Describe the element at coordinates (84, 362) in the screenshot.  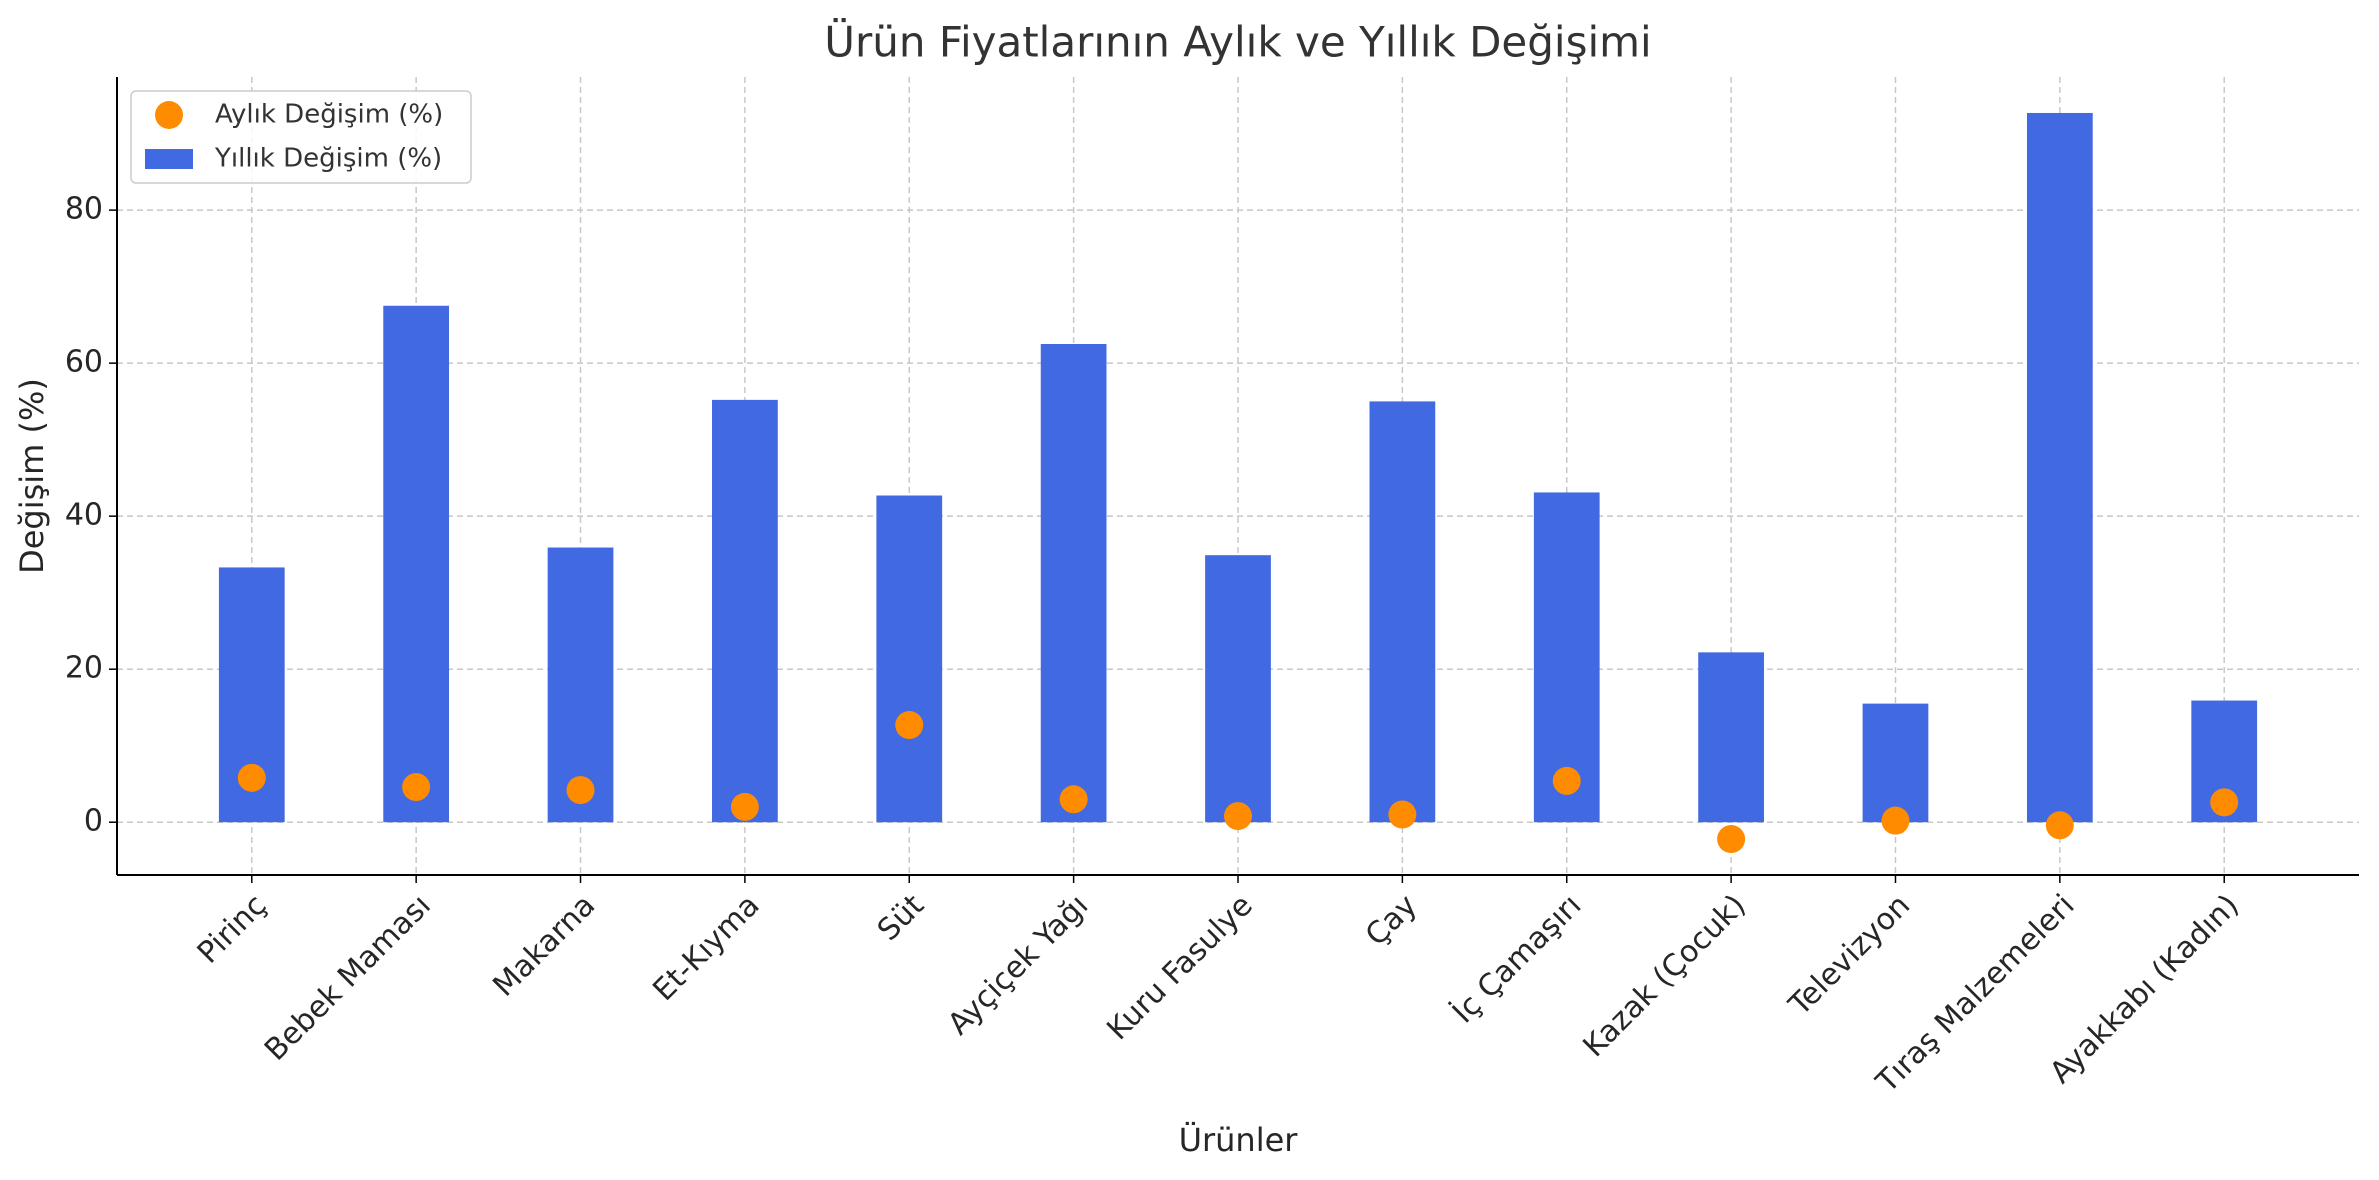
I see `y-tick-label: 60` at that location.